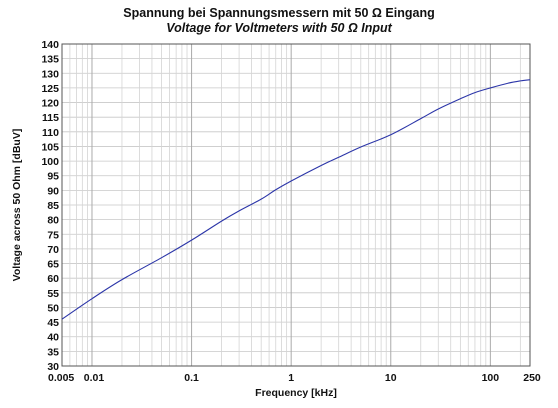  I want to click on y-tick-label: 80, so click(53, 221).